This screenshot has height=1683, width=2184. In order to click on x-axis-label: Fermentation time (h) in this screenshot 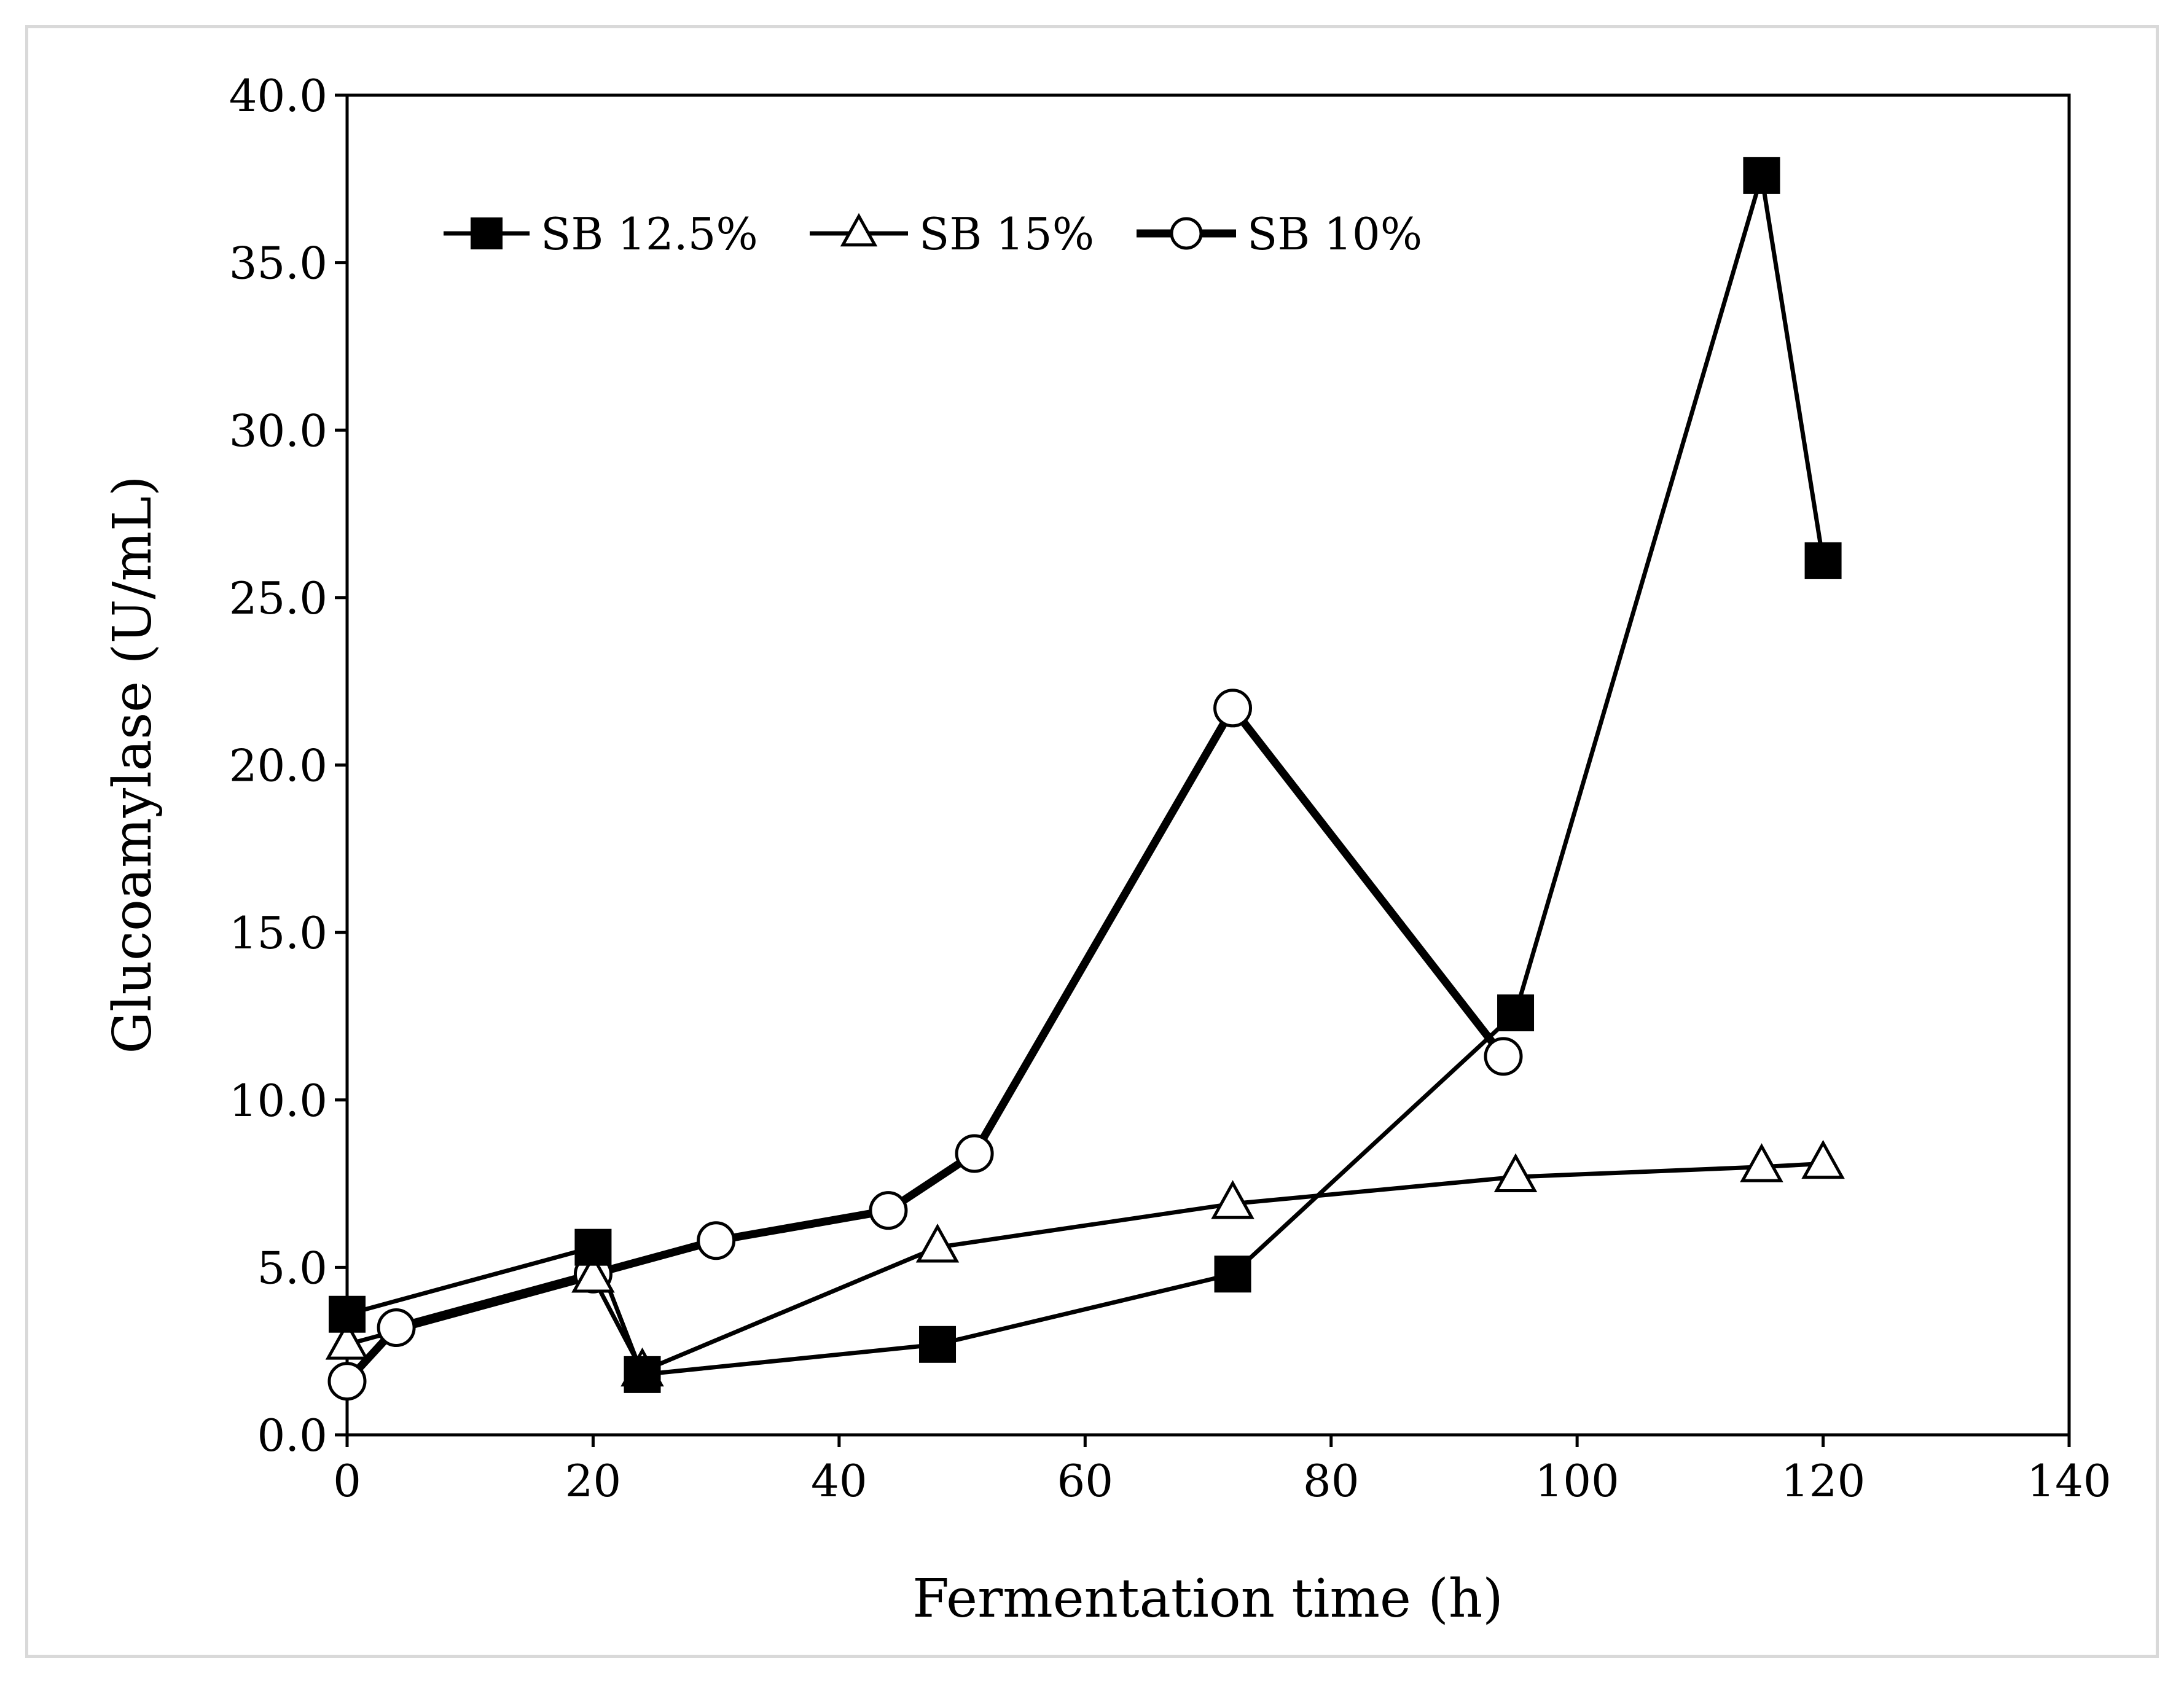, I will do `click(1207, 1599)`.